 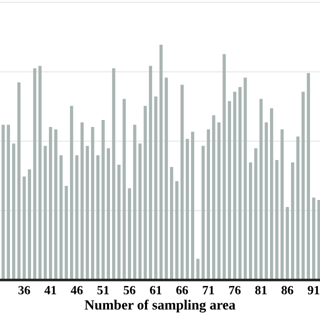 What do you see at coordinates (288, 290) in the screenshot?
I see `x-tick-label: 86` at bounding box center [288, 290].